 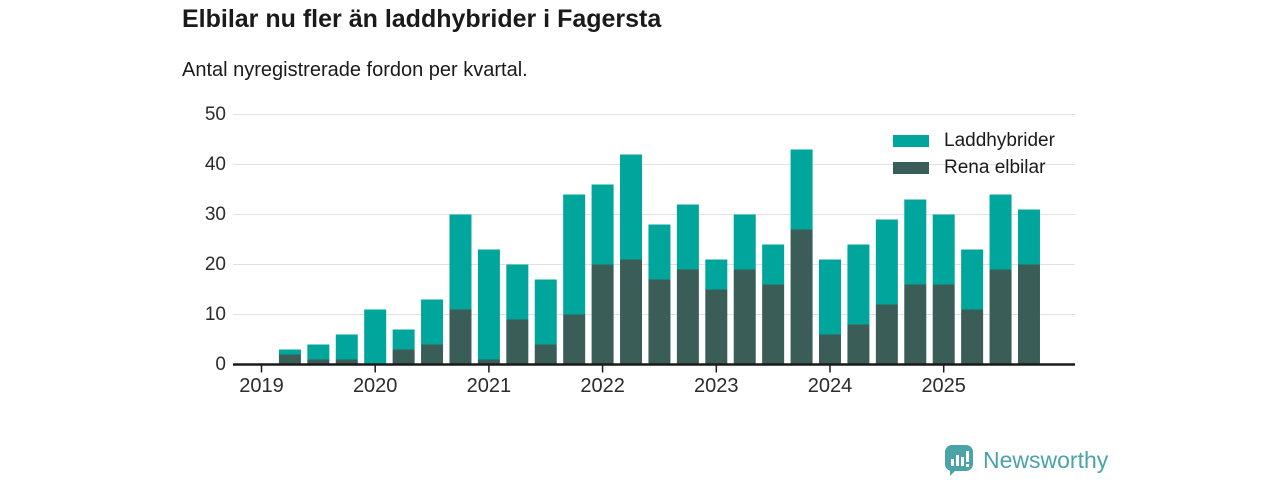 What do you see at coordinates (687, 317) in the screenshot?
I see `bar-2022-Q4-rena-elbilar` at bounding box center [687, 317].